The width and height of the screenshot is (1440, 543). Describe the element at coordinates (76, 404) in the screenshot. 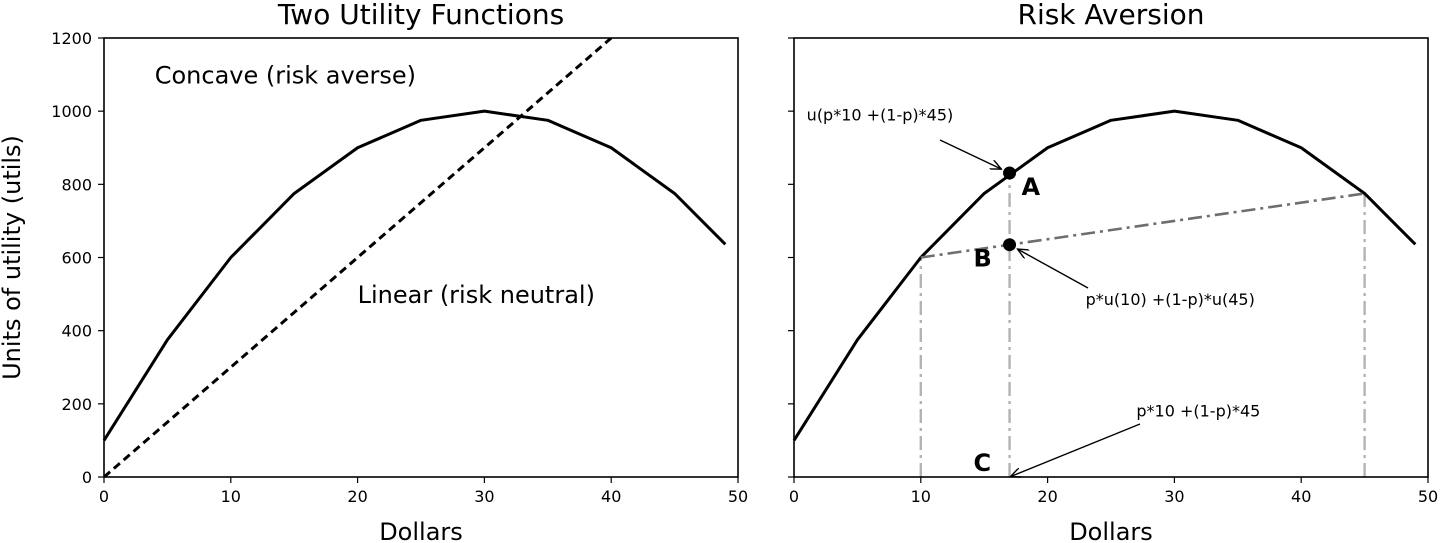

I see `y-tick-label: 200` at that location.